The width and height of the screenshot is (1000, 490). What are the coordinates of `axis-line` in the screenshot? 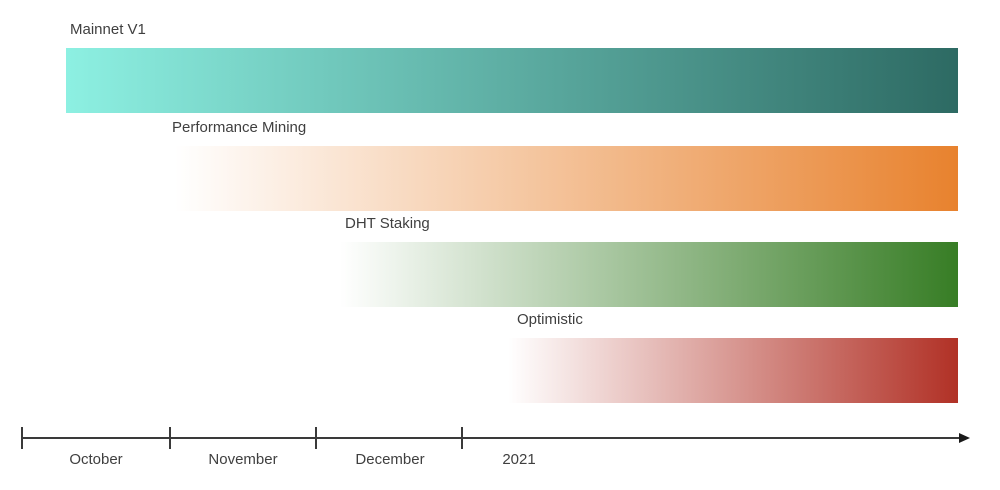 It's located at (491, 438).